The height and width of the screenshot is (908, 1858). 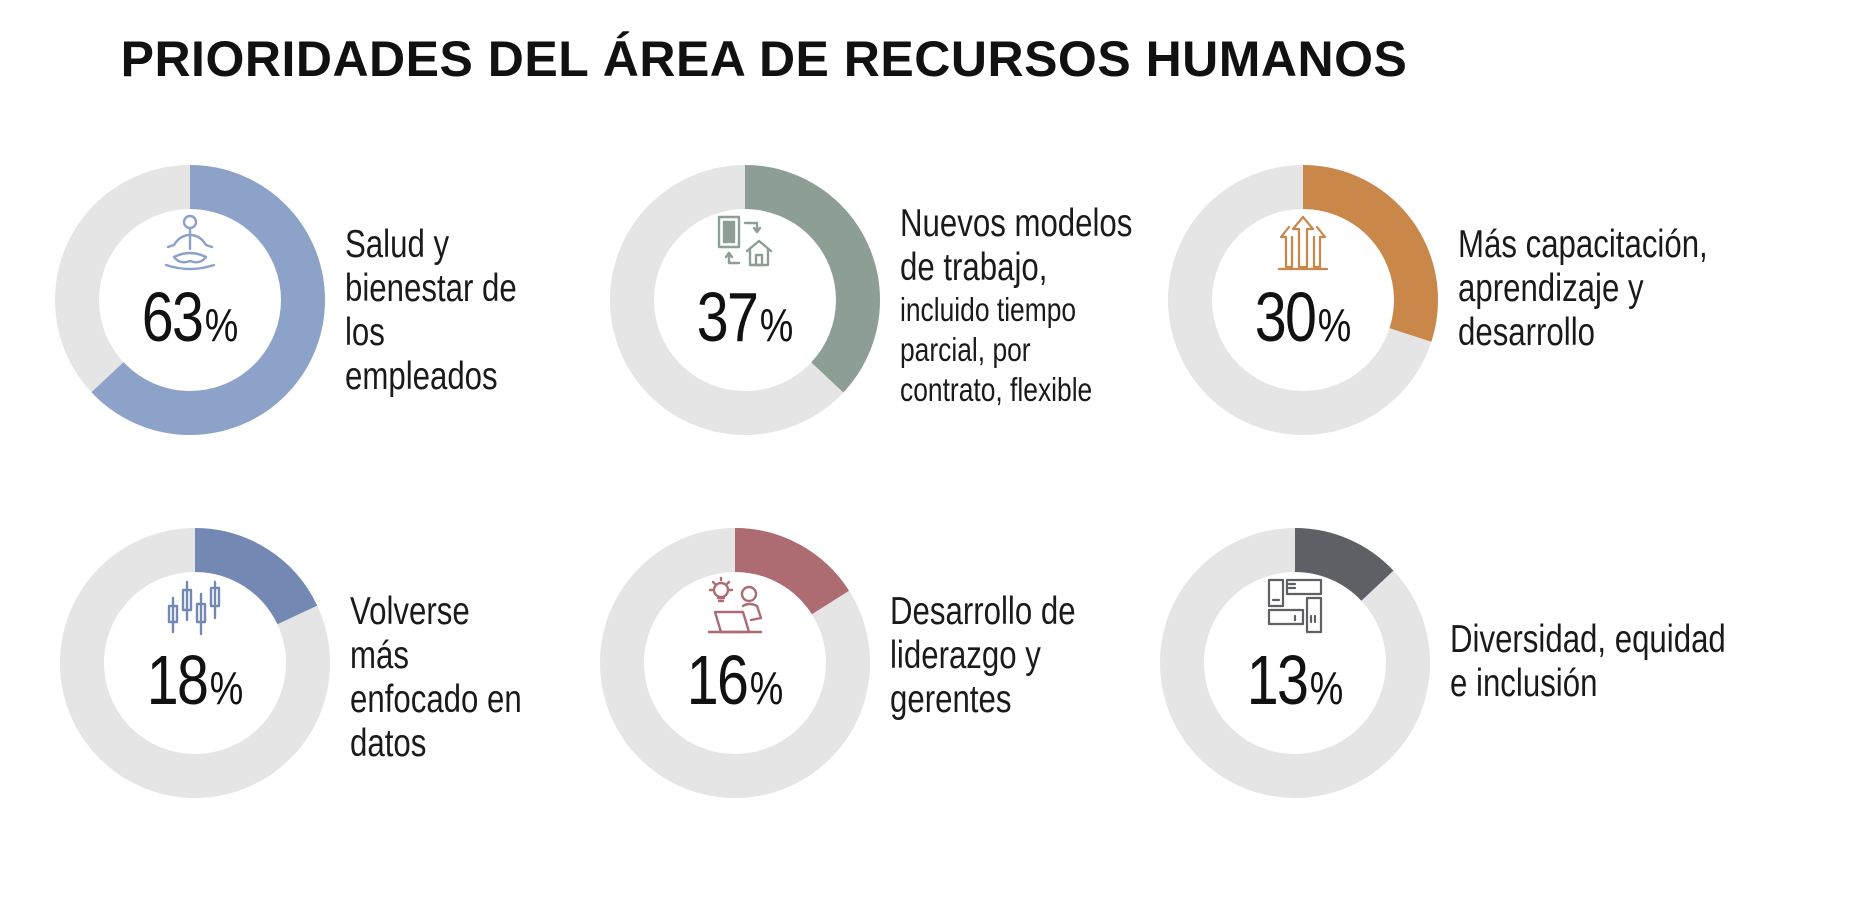 I want to click on percent-value: 16%, so click(x=734, y=684).